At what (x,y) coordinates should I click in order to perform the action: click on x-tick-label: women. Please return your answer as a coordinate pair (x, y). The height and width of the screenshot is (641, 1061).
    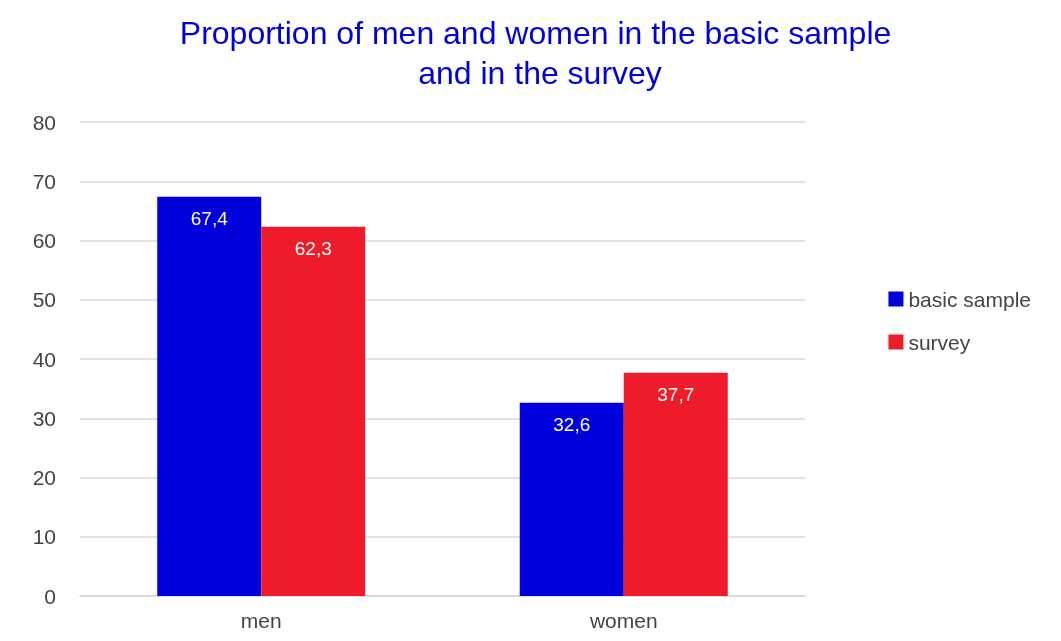
    Looking at the image, I should click on (623, 620).